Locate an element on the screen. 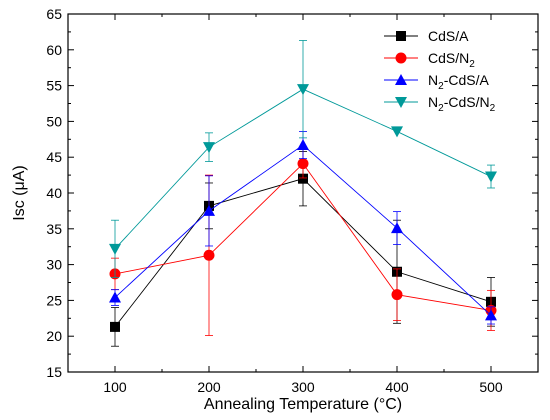 This screenshot has height=420, width=550. y-tick-label: 60 is located at coordinates (54, 50).